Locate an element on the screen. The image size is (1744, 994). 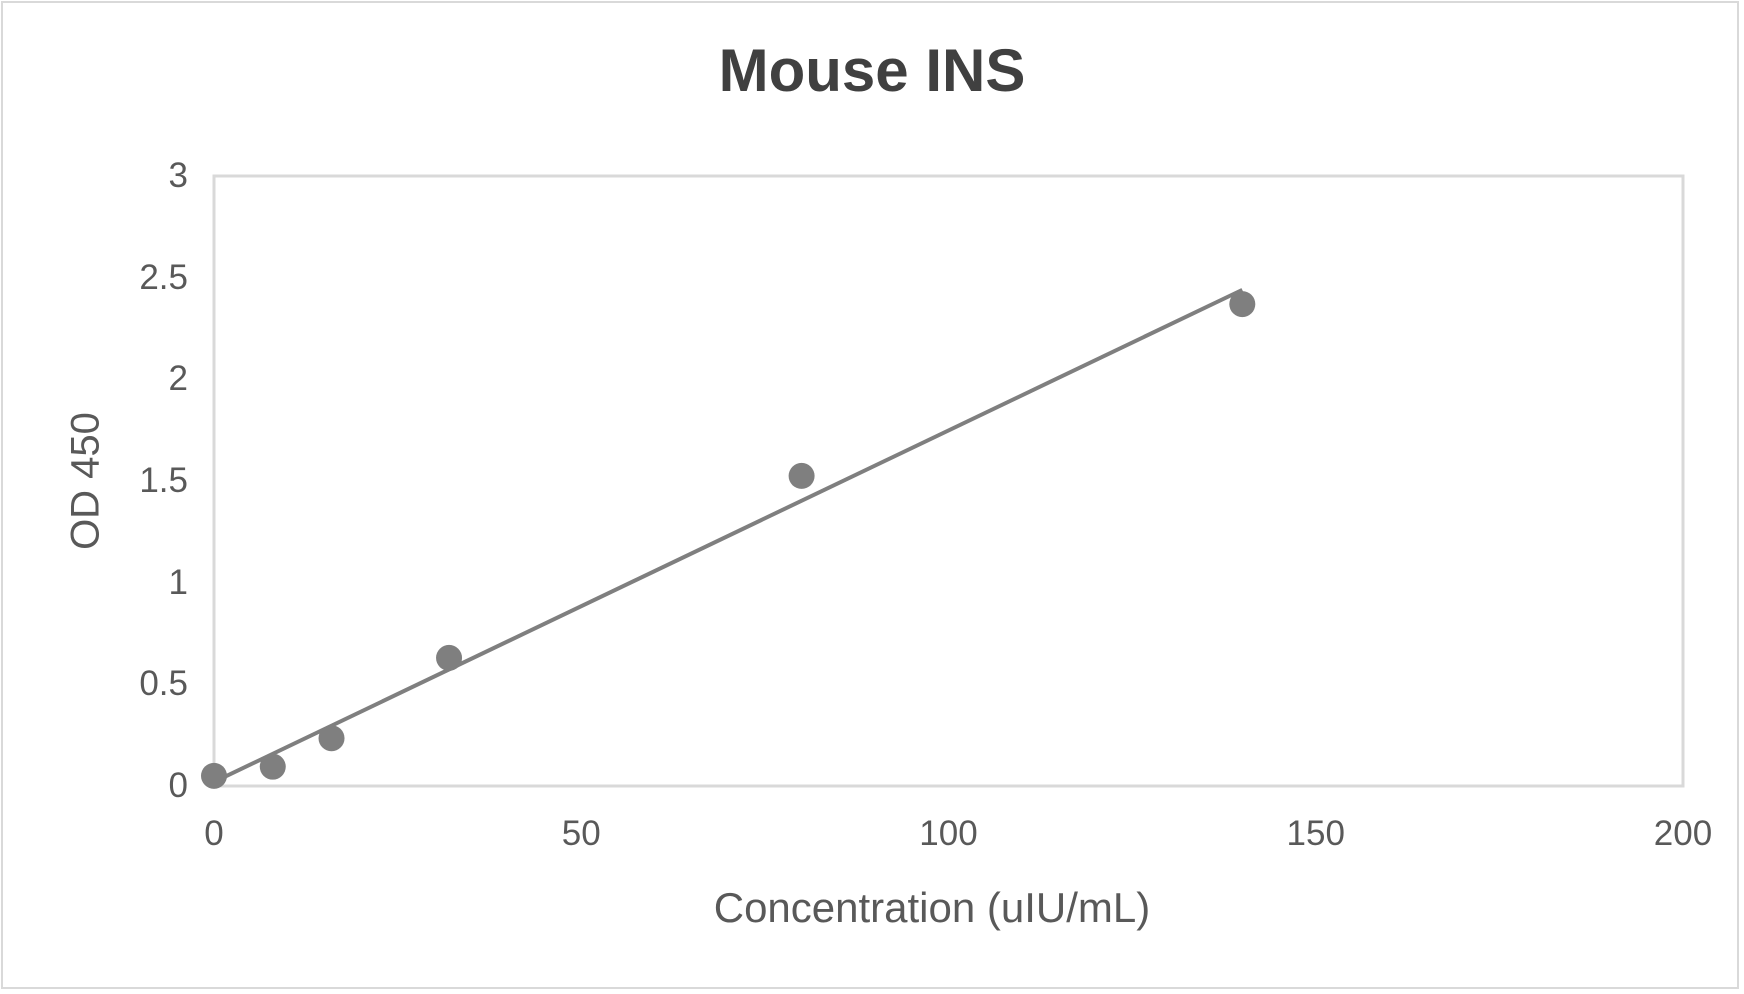
x-tick-label: 0 is located at coordinates (214, 833).